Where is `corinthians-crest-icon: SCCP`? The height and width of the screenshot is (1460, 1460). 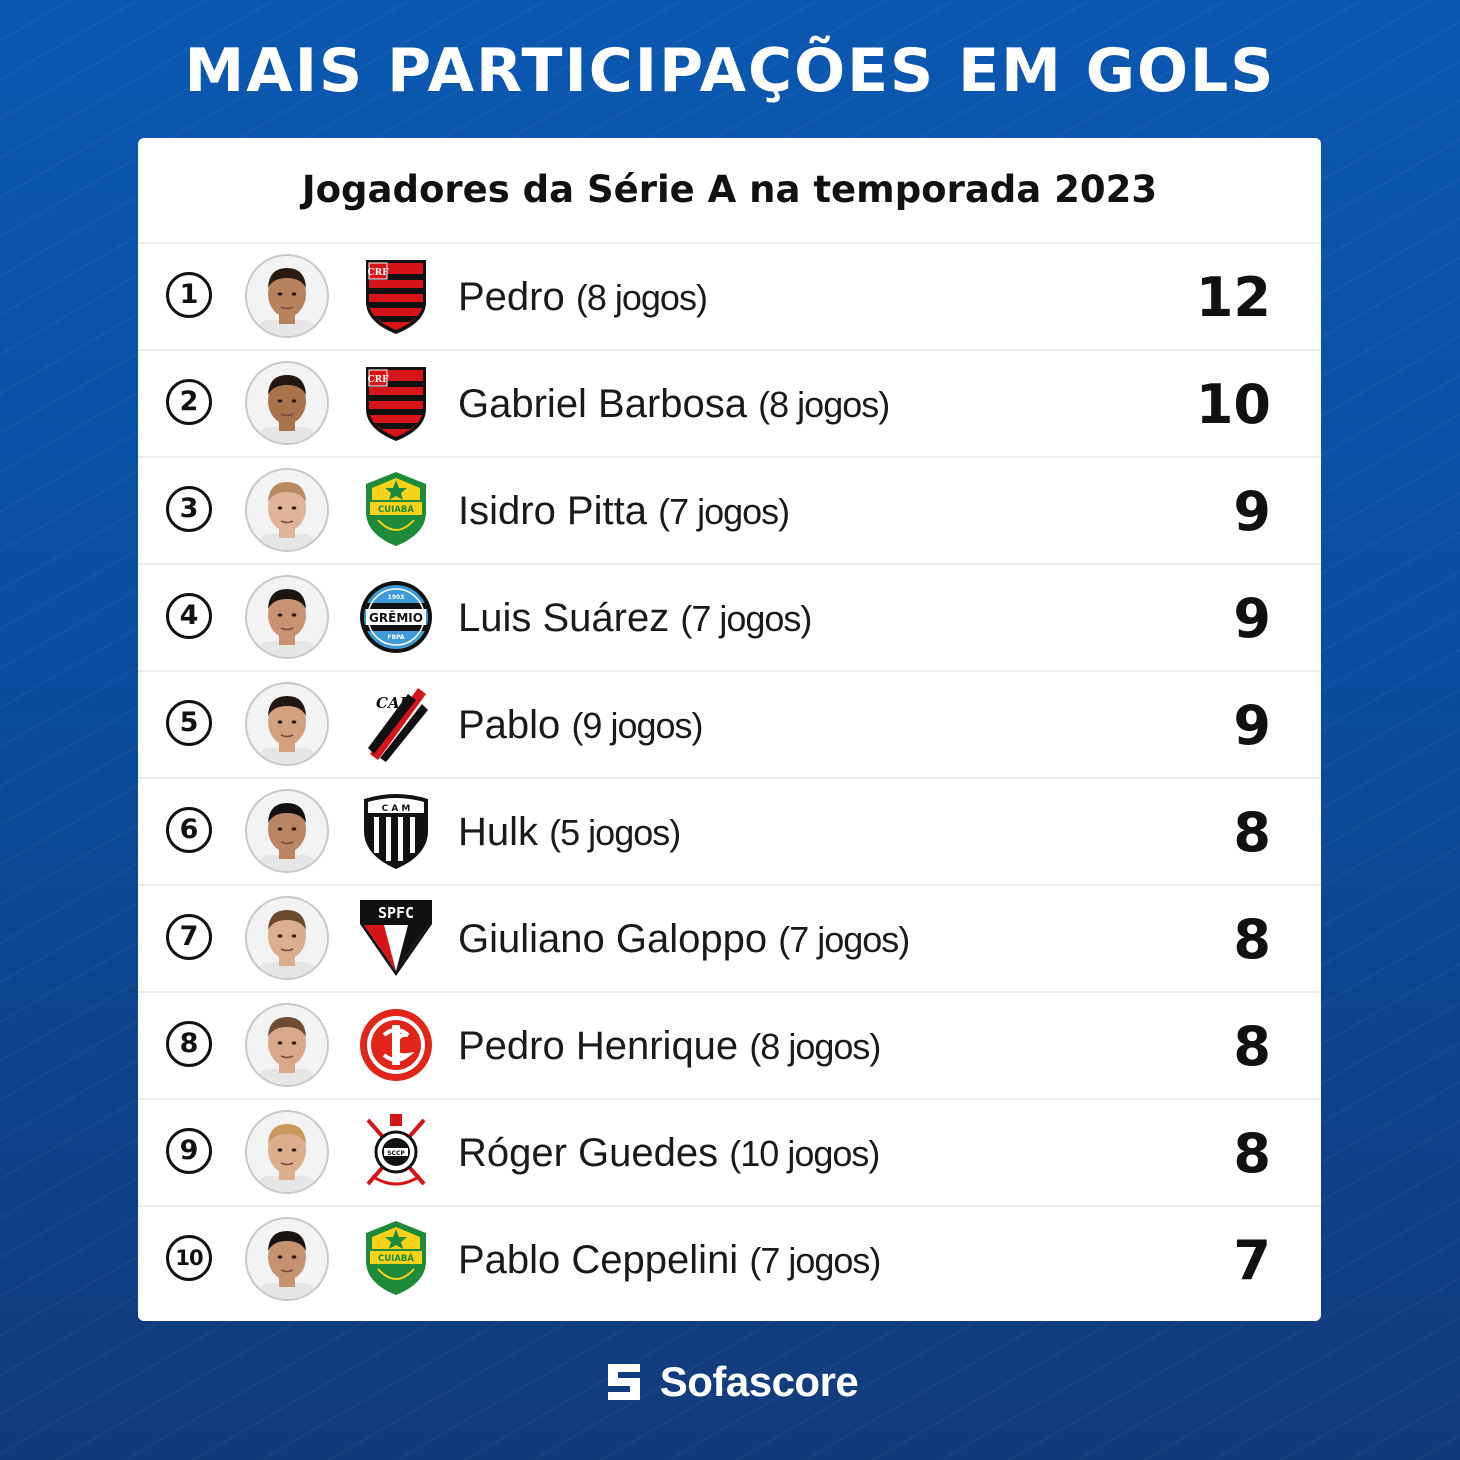 corinthians-crest-icon: SCCP is located at coordinates (396, 1152).